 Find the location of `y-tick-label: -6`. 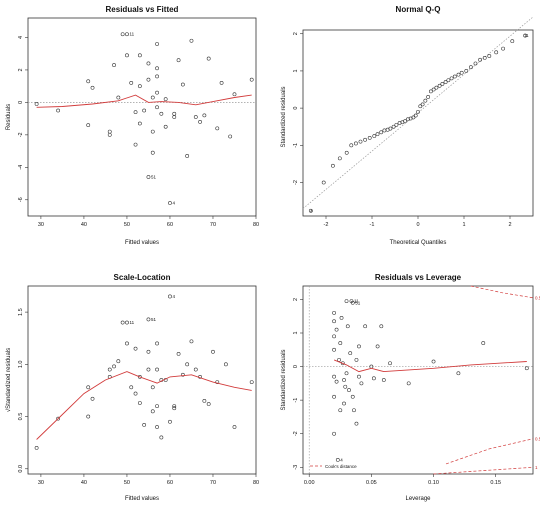

y-tick-label: -6 is located at coordinates (21, 199).